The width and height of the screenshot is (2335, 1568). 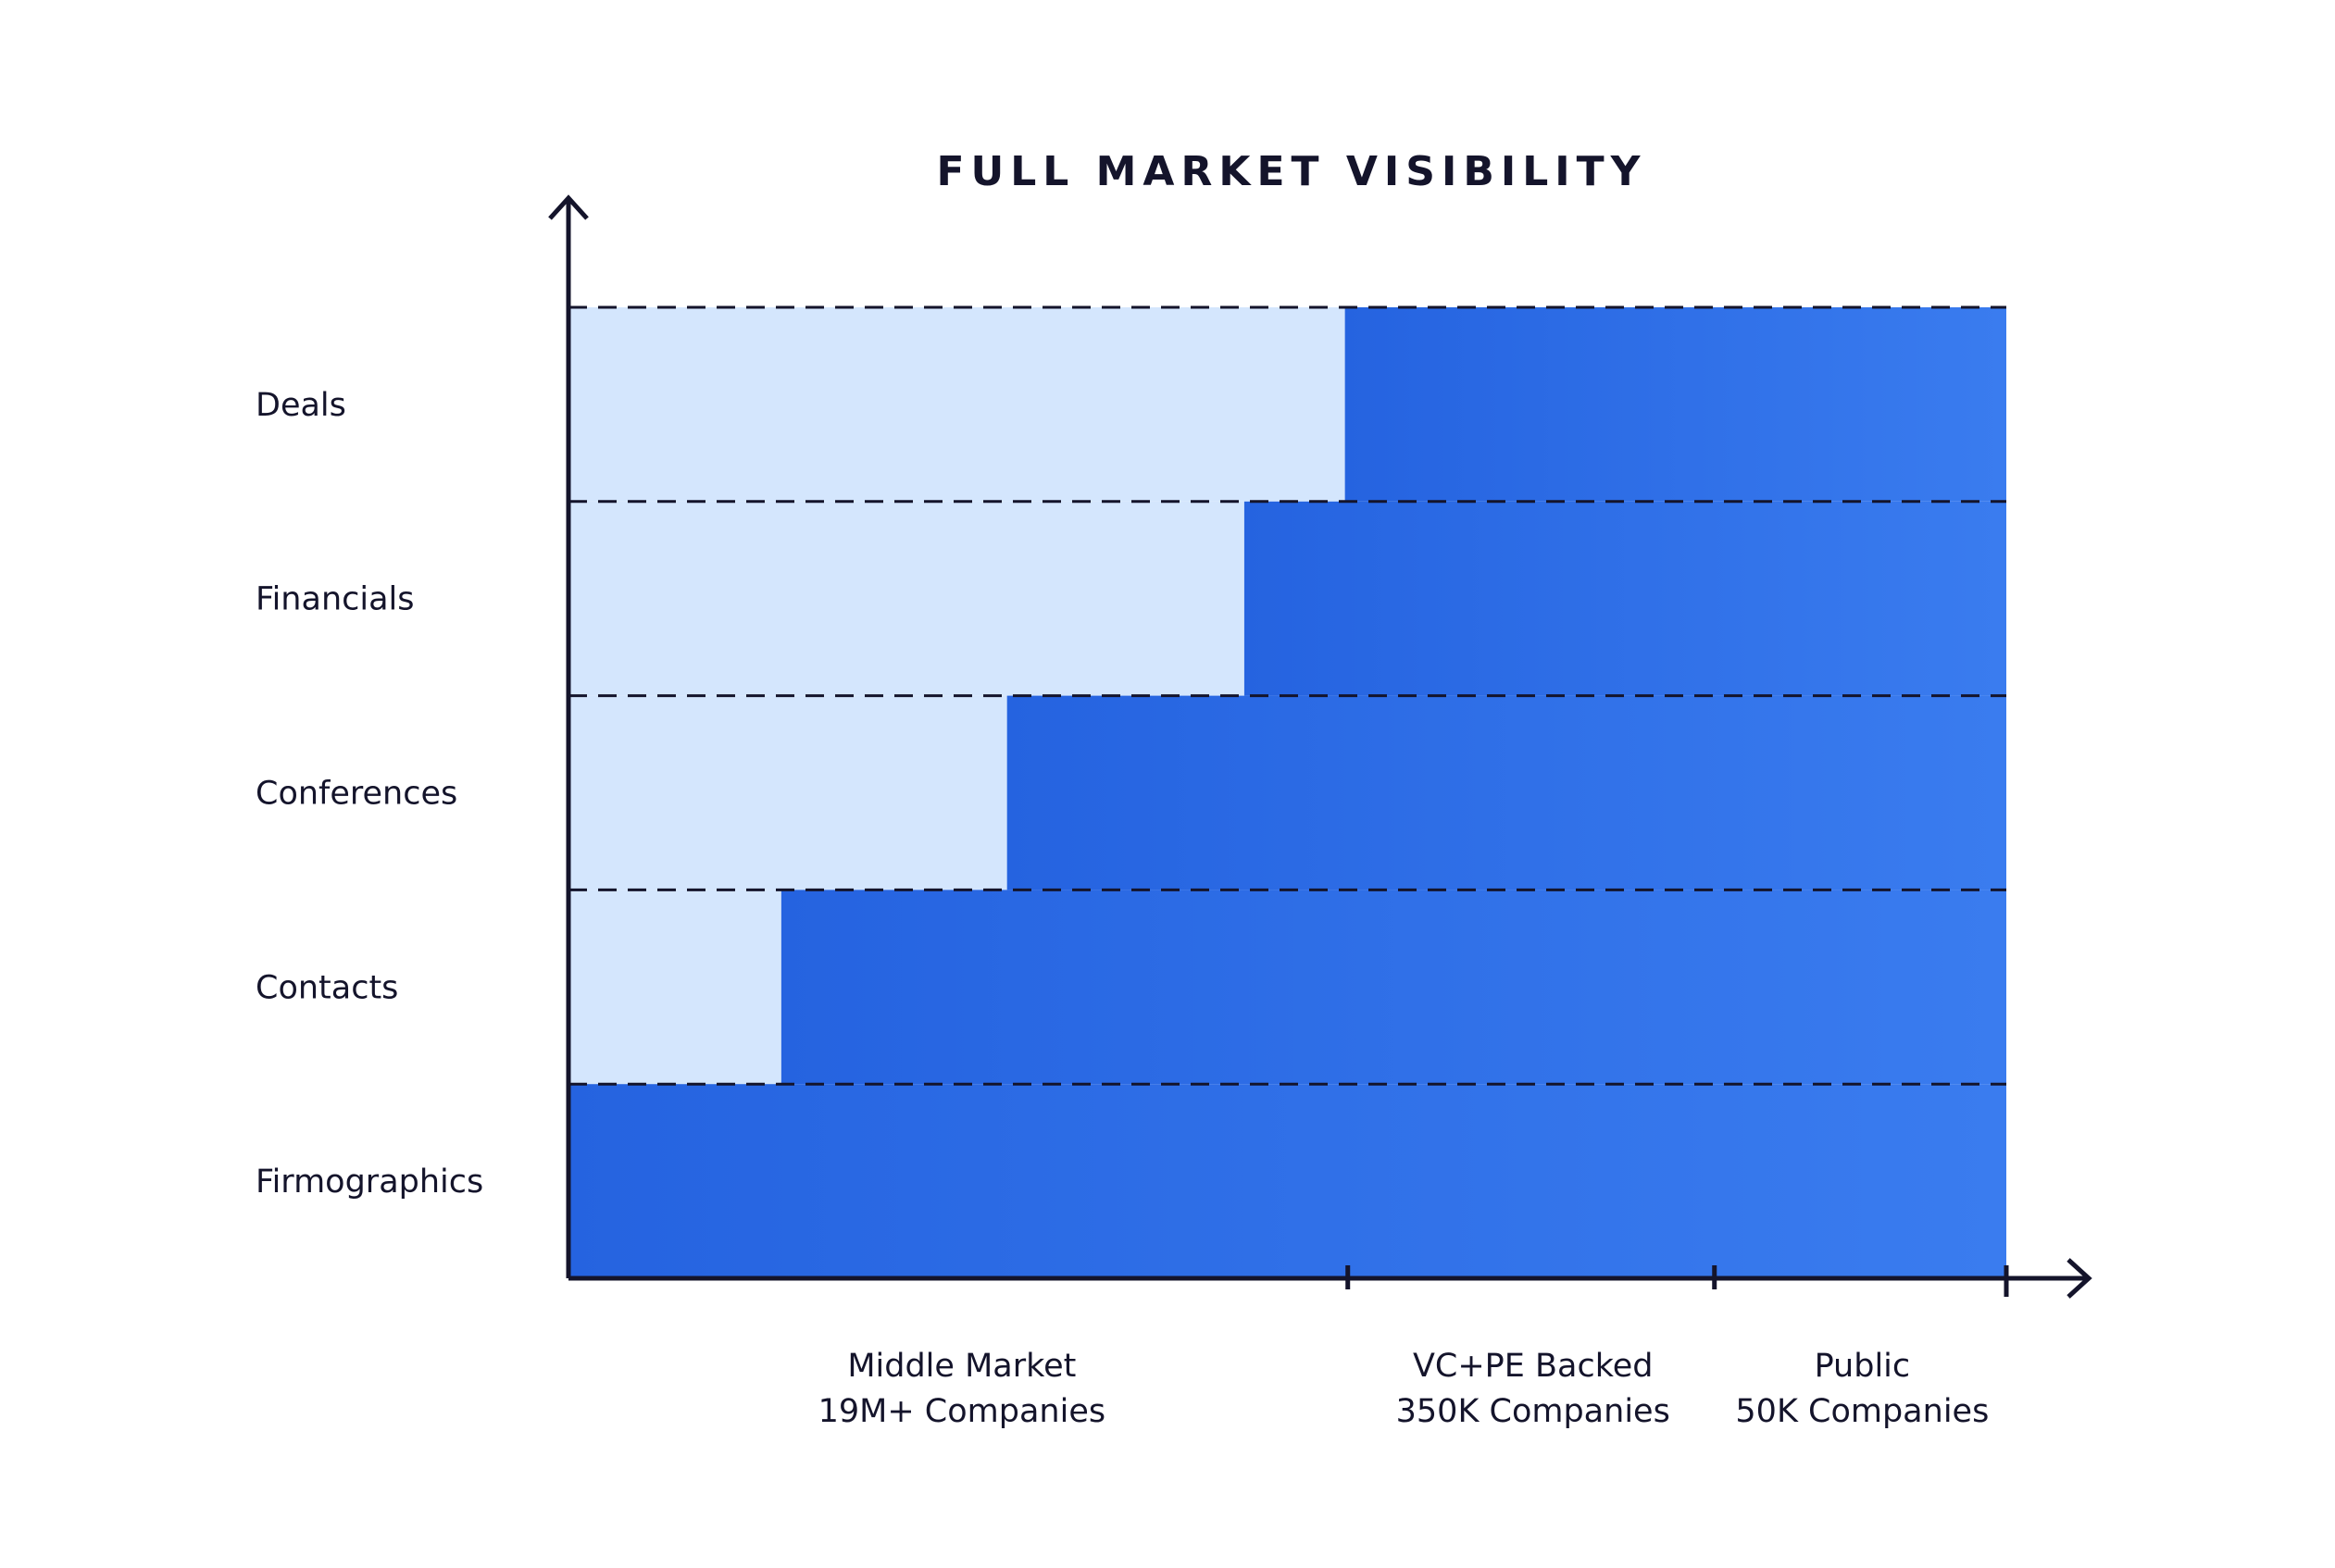 What do you see at coordinates (1862, 1411) in the screenshot?
I see `segment-count-public: 50K Companies` at bounding box center [1862, 1411].